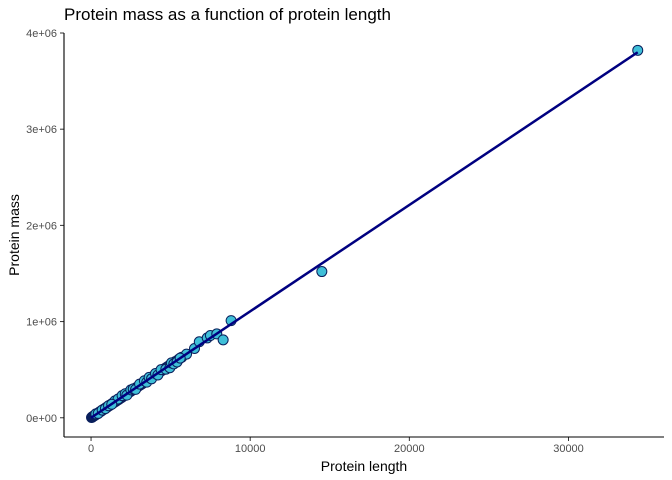 Image resolution: width=672 pixels, height=480 pixels. Describe the element at coordinates (568, 449) in the screenshot. I see `x-tick-label: 30000` at that location.